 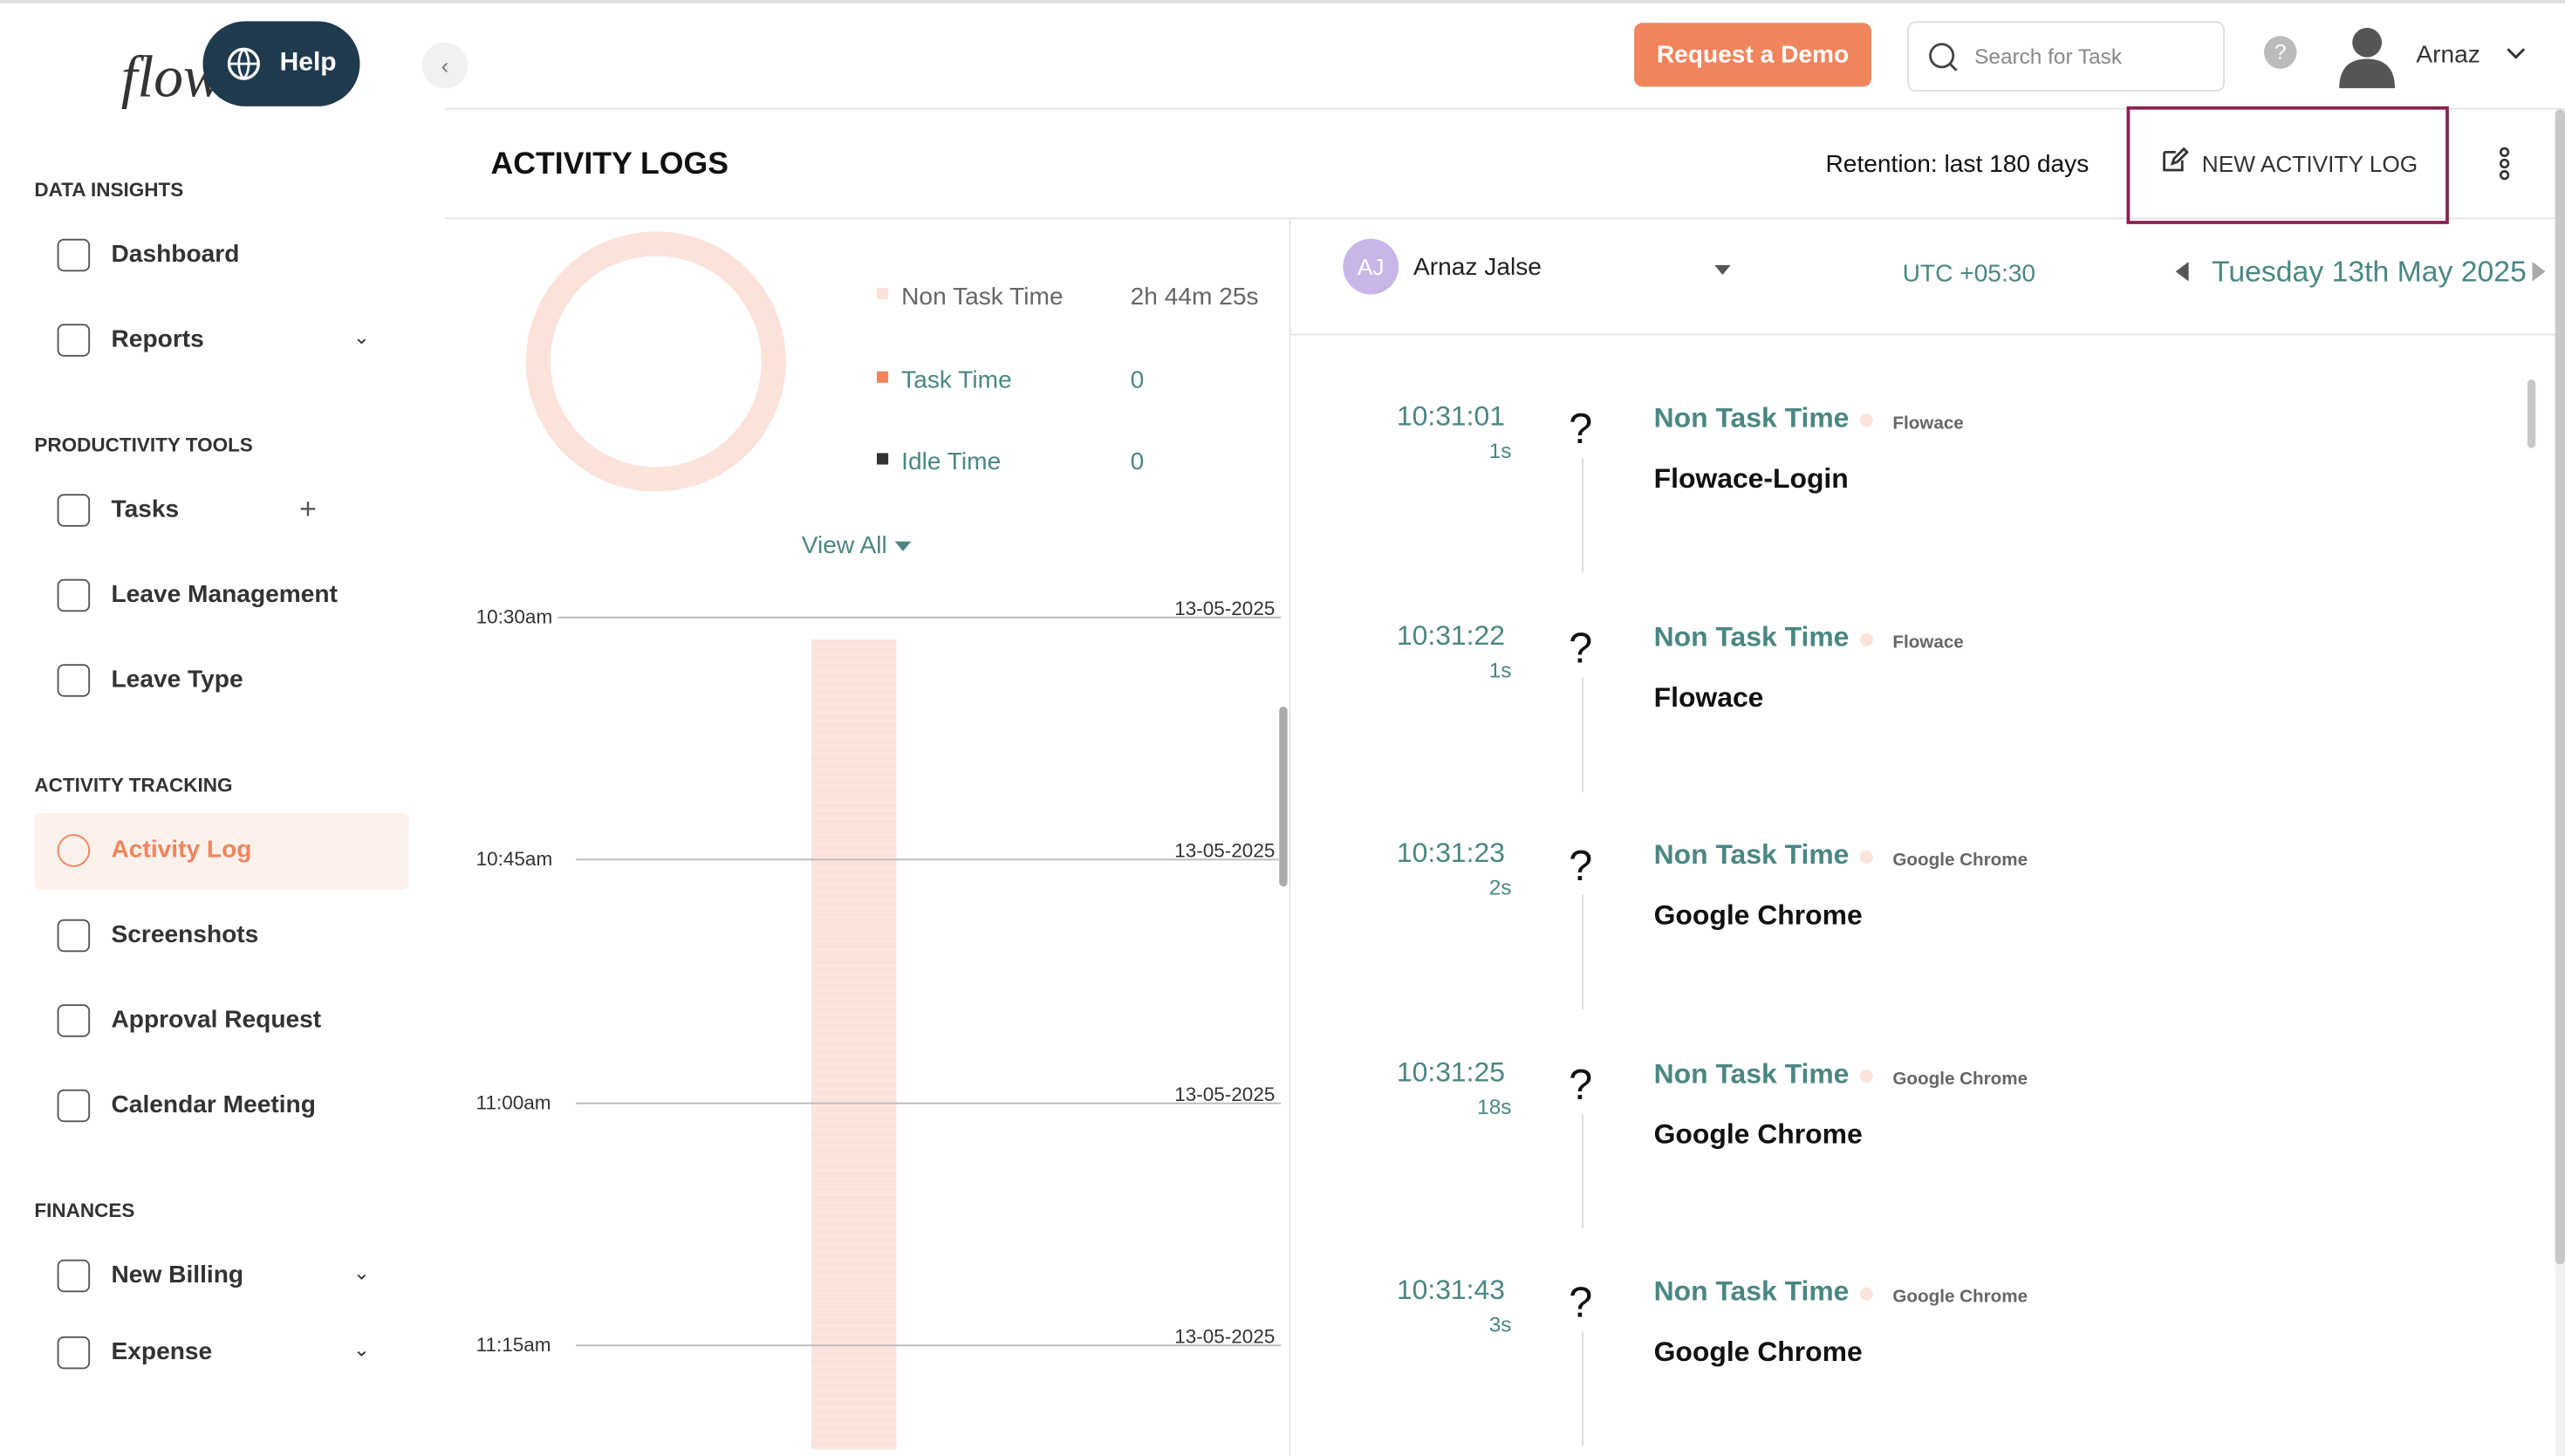 I want to click on collapse-button: ‹, so click(x=445, y=65).